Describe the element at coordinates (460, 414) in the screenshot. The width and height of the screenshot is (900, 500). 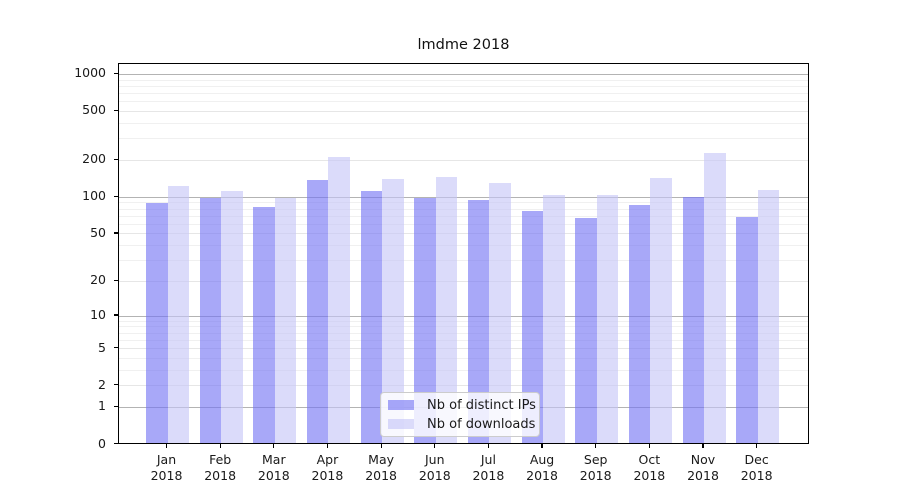
I see `legend: Nb of distinct IPs Nb of downloads` at that location.